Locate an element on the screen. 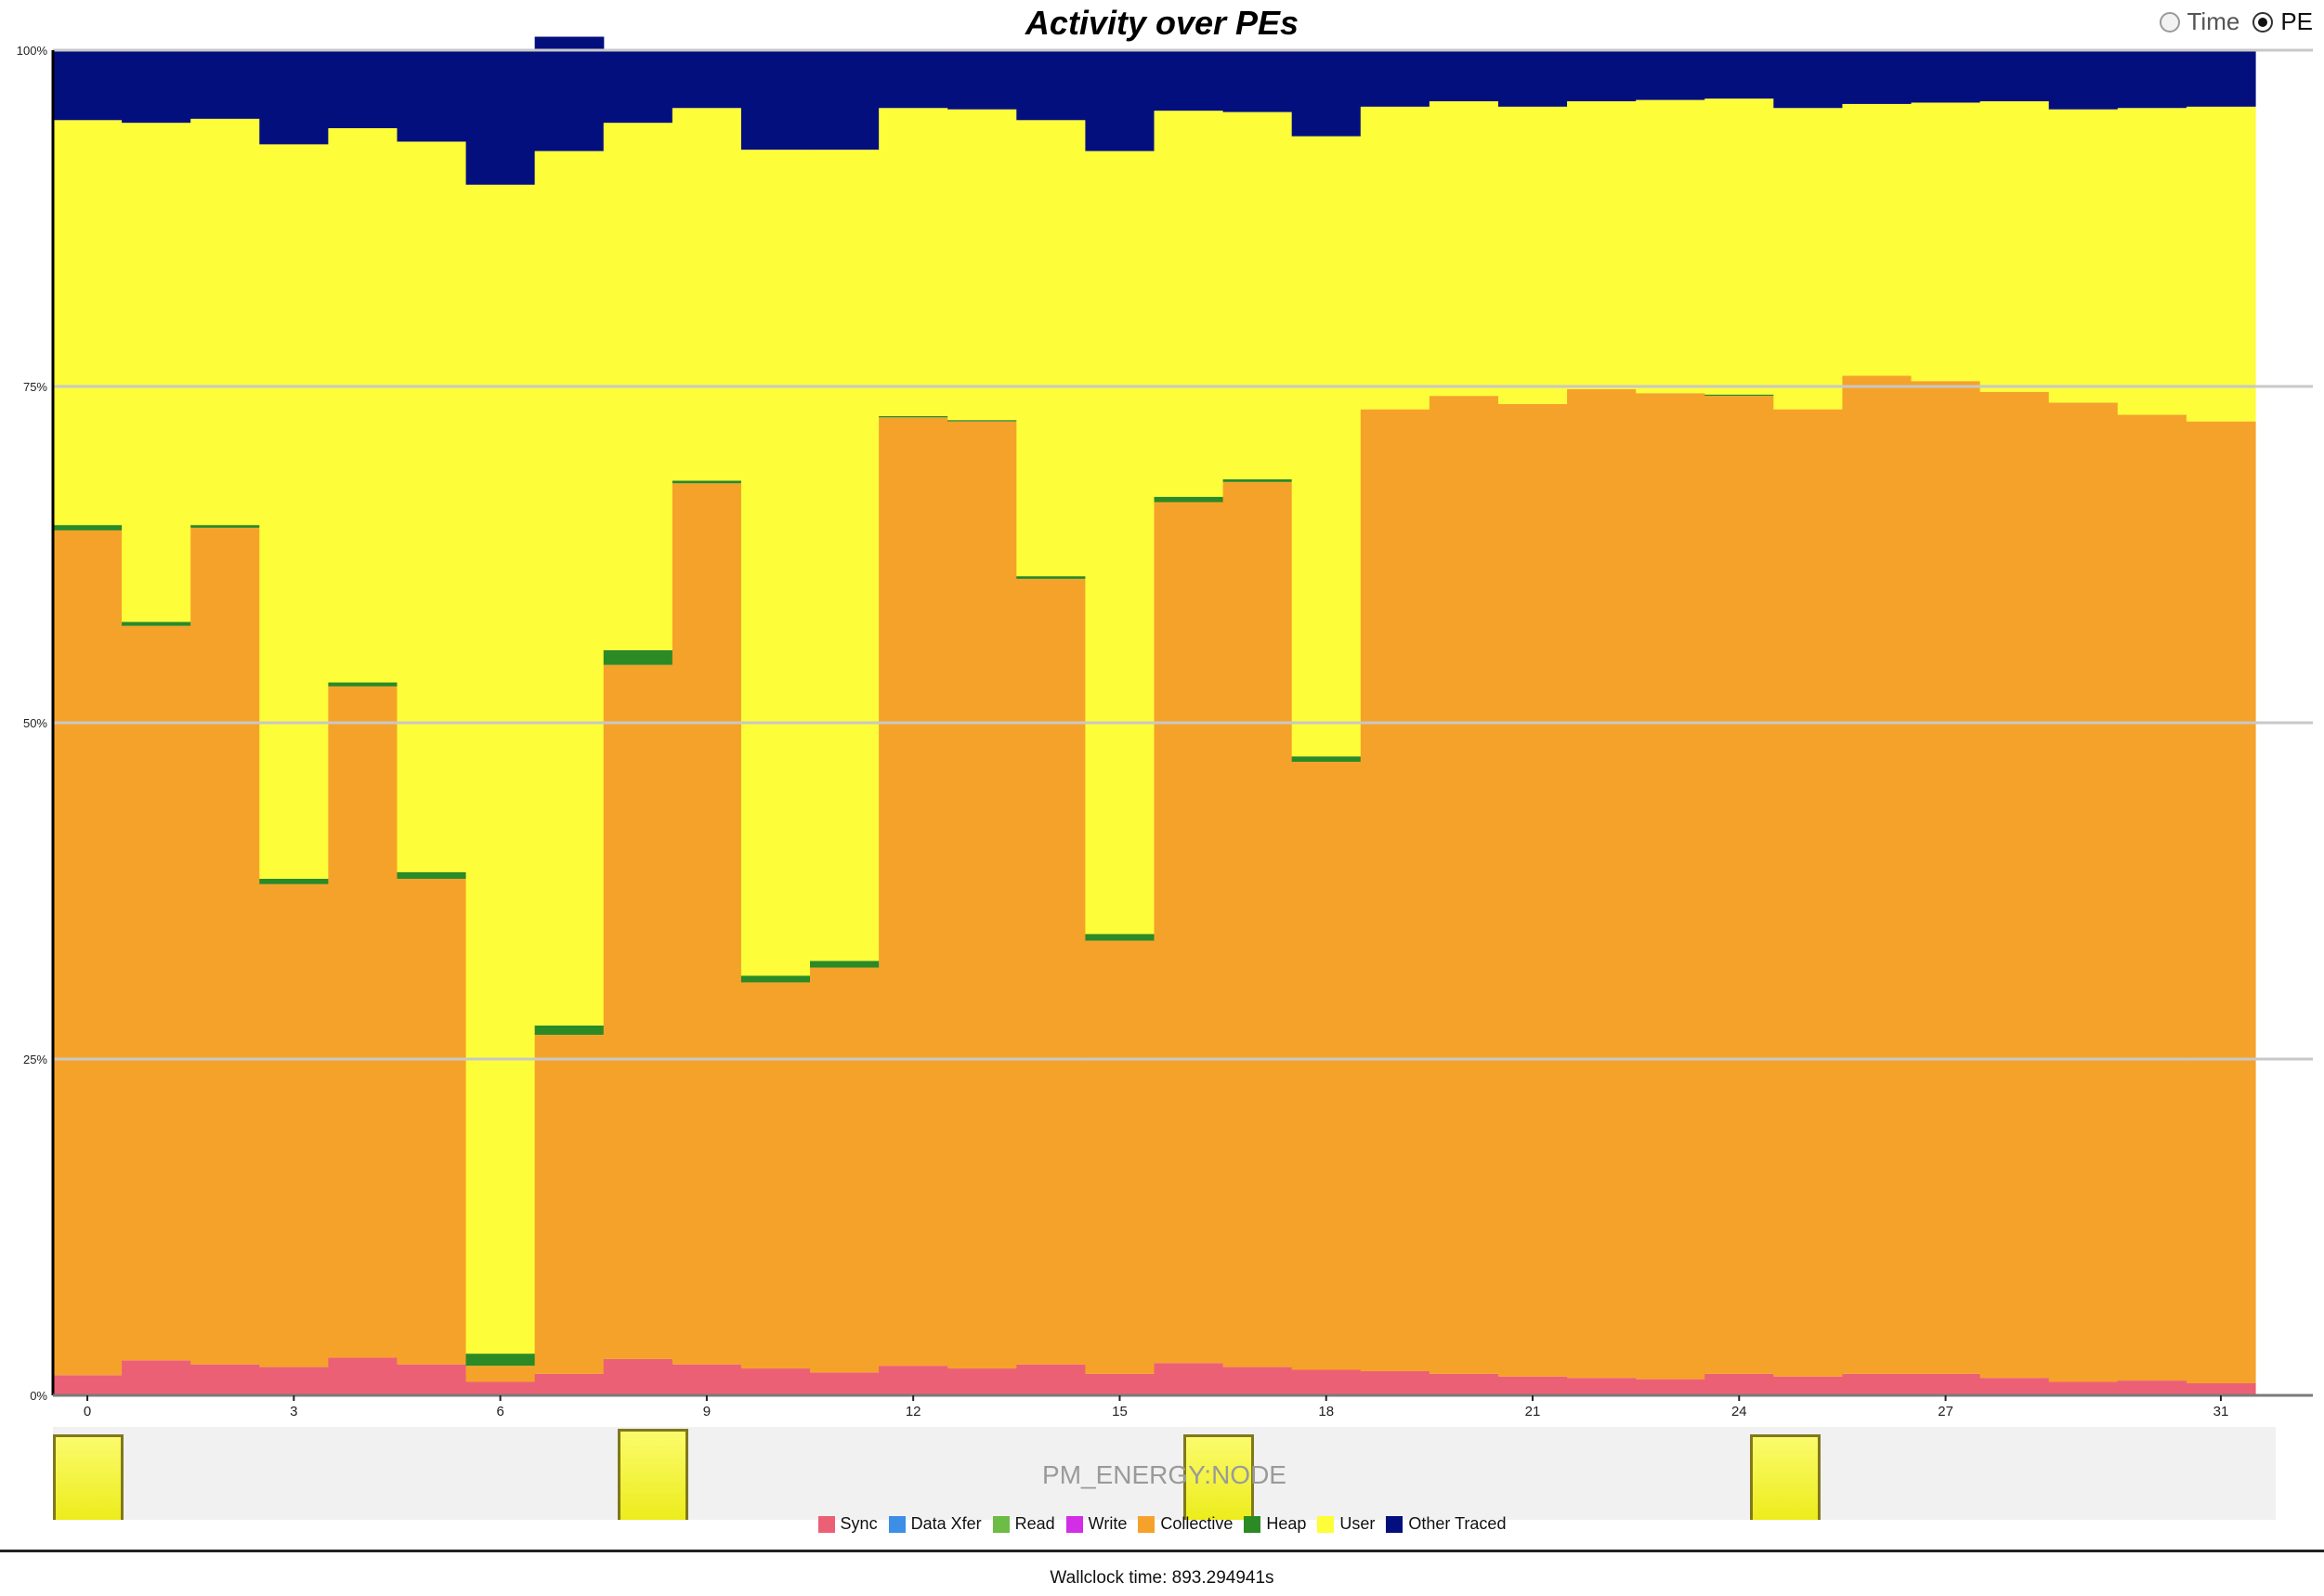  legend-item: Write is located at coordinates (1096, 1524).